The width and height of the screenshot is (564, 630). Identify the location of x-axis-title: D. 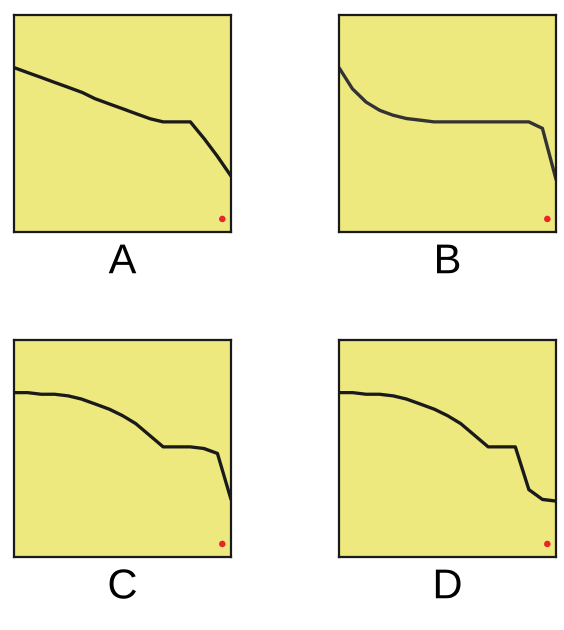
(448, 584).